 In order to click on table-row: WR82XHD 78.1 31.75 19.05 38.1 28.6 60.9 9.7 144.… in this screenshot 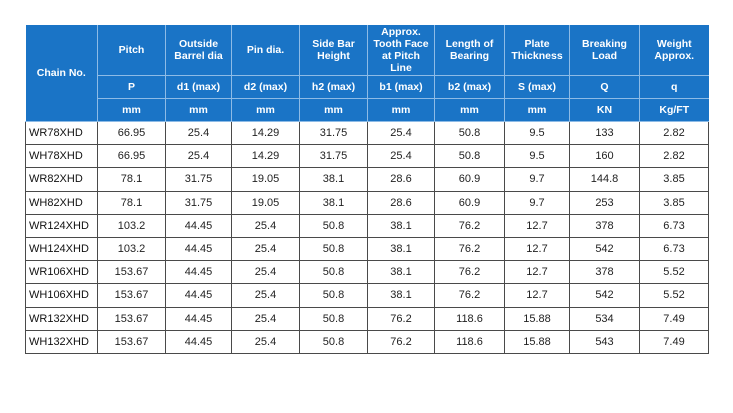, I will do `click(367, 179)`.